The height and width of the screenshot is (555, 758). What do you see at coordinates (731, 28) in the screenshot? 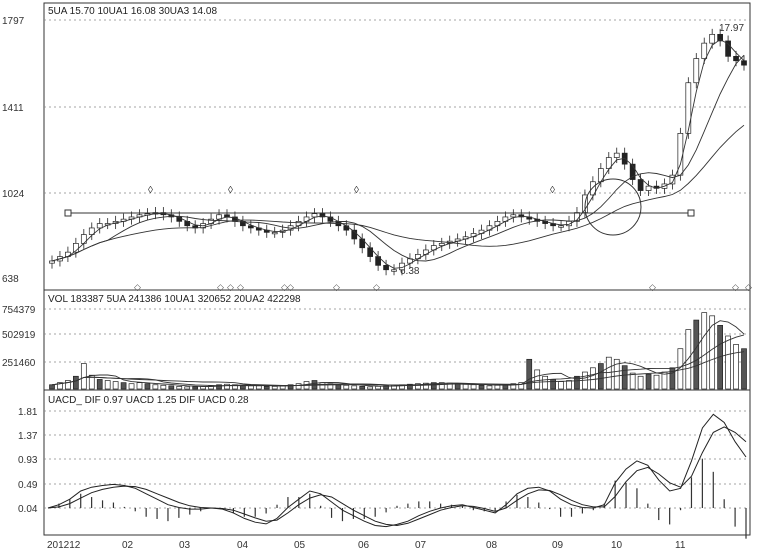
I see `high-annotation: 17.97` at bounding box center [731, 28].